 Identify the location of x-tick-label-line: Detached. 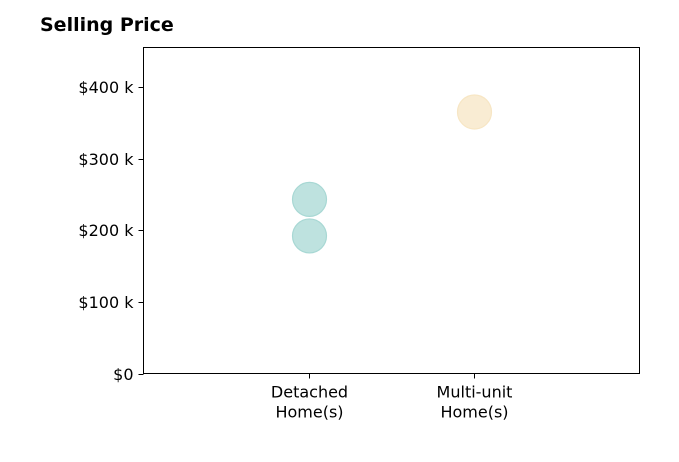
(309, 392).